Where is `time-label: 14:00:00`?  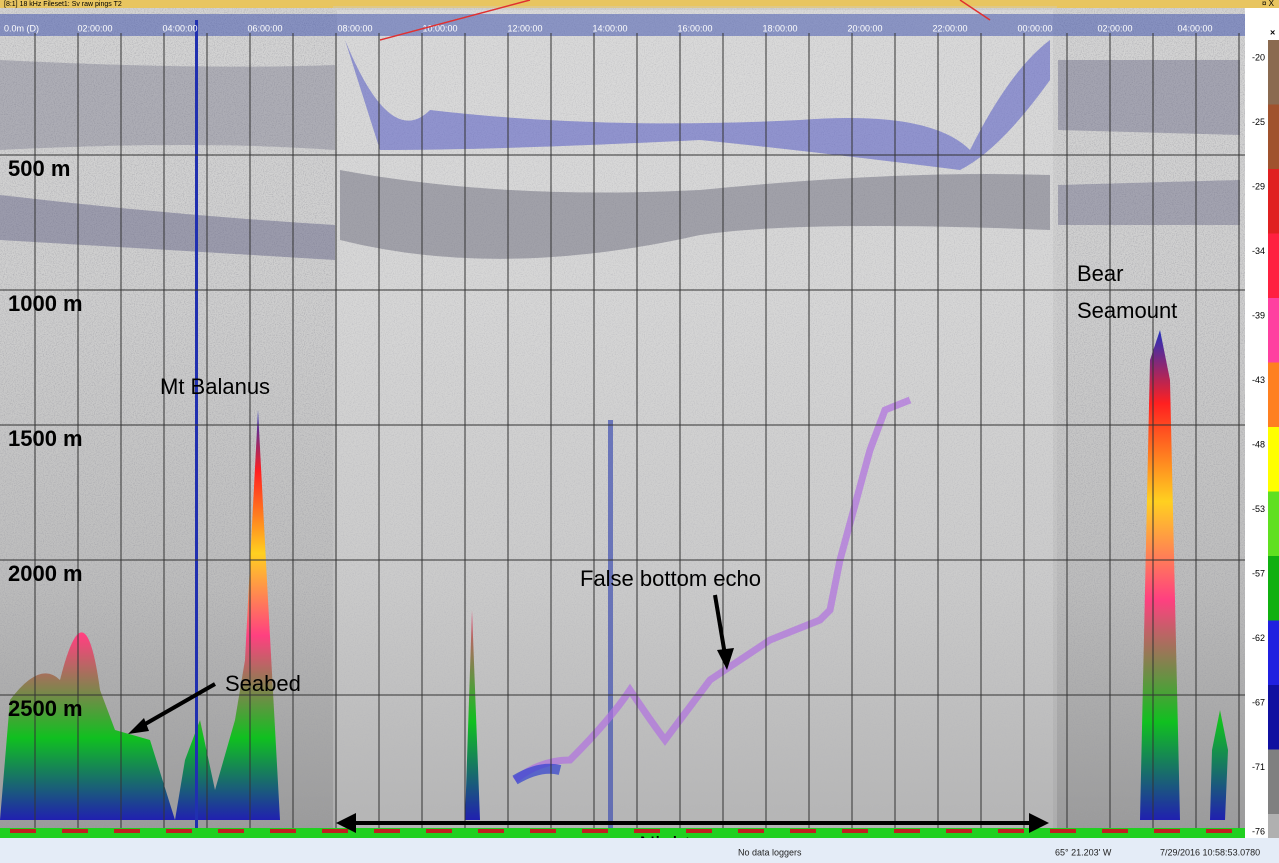
time-label: 14:00:00 is located at coordinates (609, 28).